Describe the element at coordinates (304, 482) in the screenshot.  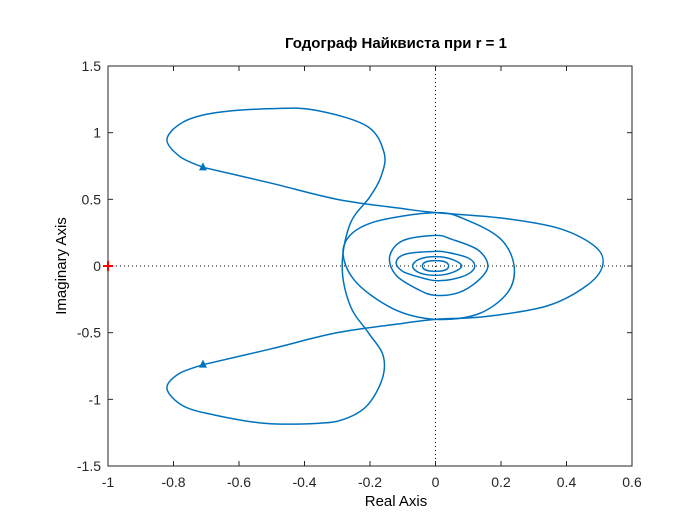
I see `x-tick-label: -0.4` at that location.